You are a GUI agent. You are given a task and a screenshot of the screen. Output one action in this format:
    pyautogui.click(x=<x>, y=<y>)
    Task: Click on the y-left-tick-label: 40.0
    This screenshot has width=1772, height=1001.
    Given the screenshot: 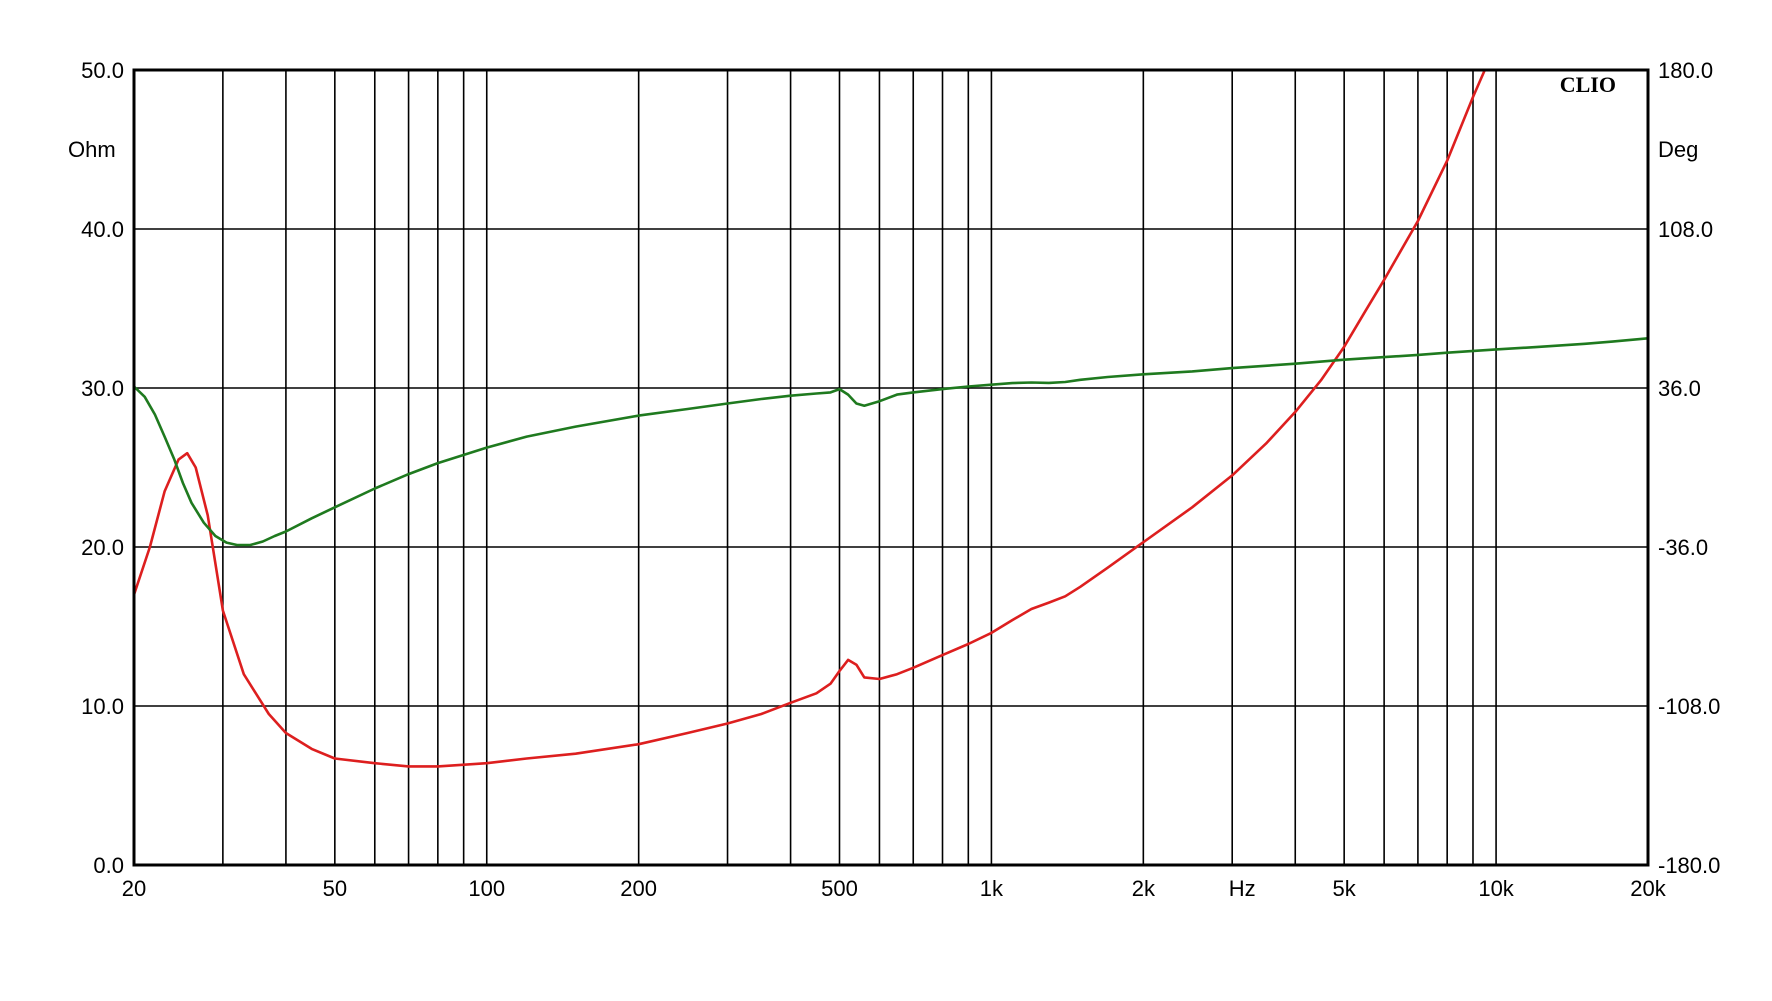 What is the action you would take?
    pyautogui.click(x=102, y=229)
    